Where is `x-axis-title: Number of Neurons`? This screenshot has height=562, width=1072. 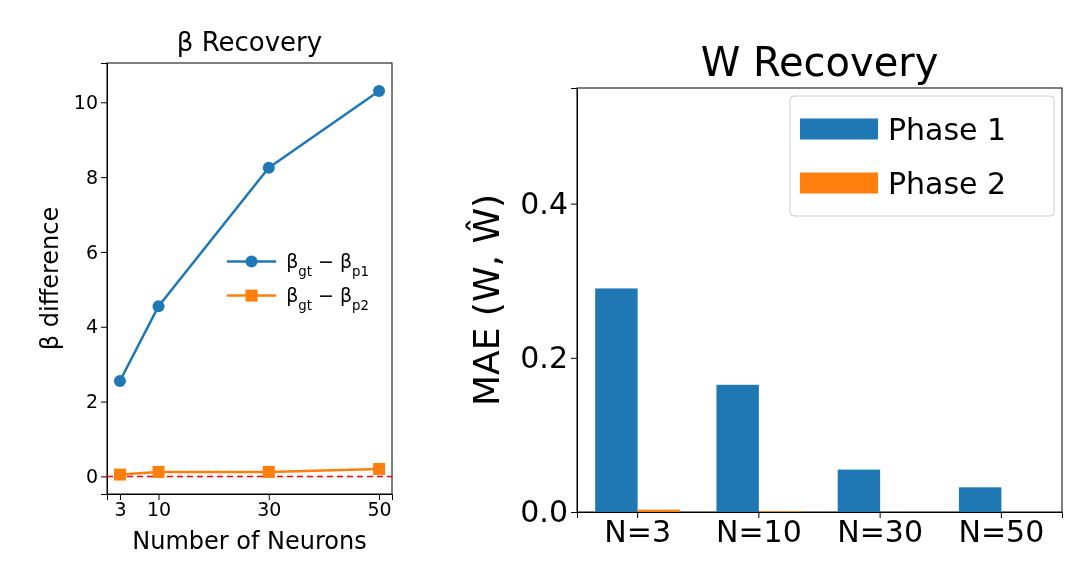
x-axis-title: Number of Neurons is located at coordinates (249, 541).